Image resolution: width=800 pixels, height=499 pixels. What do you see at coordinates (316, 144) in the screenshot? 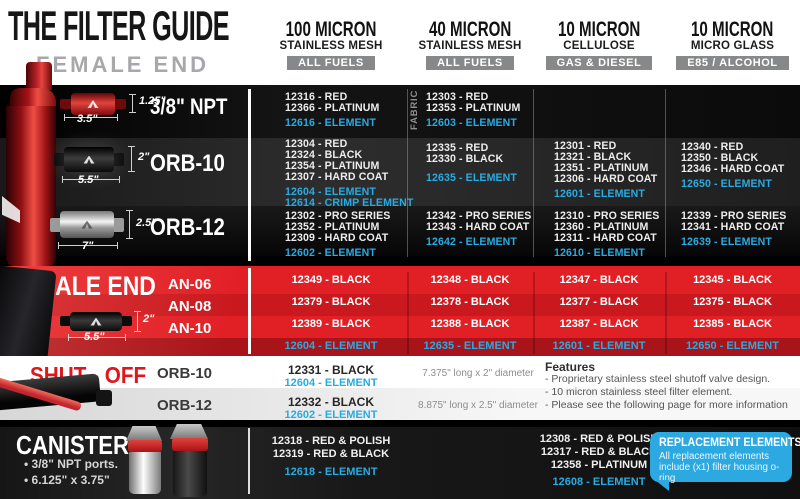
I see `part-number: 12304 - RED` at bounding box center [316, 144].